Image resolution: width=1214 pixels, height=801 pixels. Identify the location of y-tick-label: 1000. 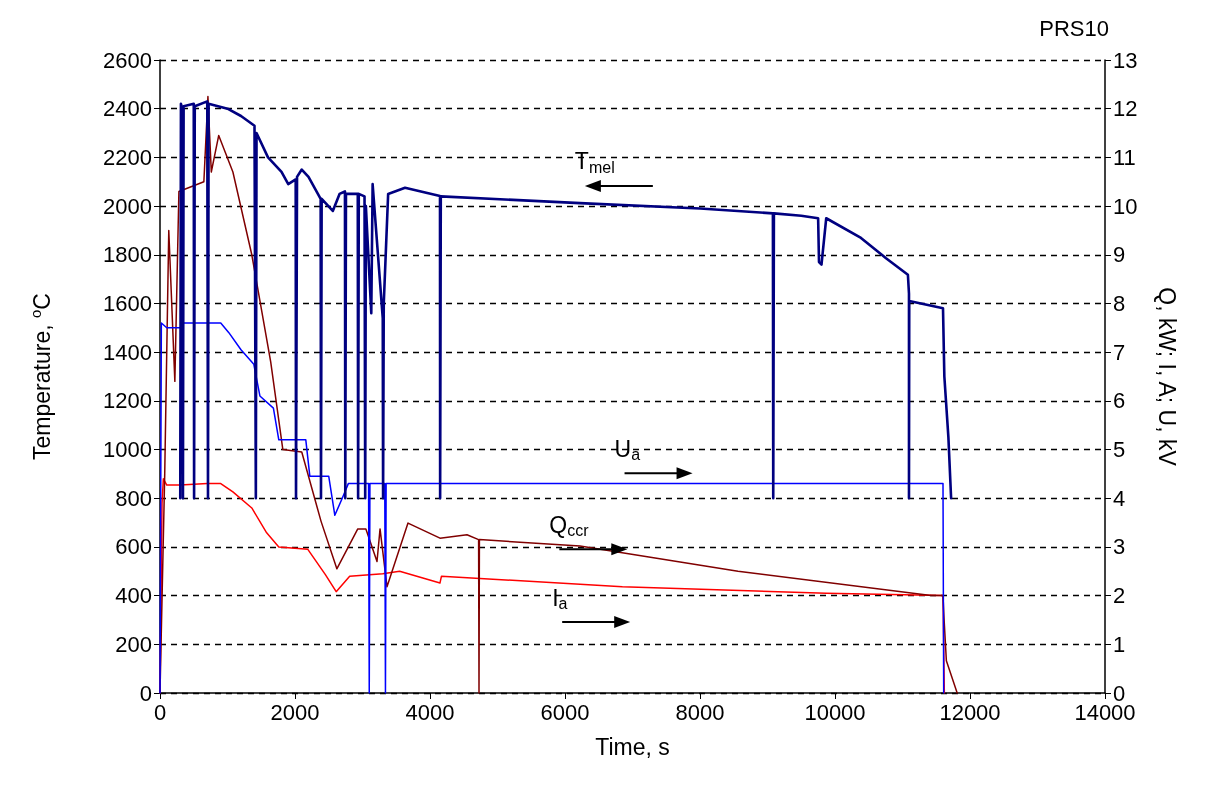
(127, 450).